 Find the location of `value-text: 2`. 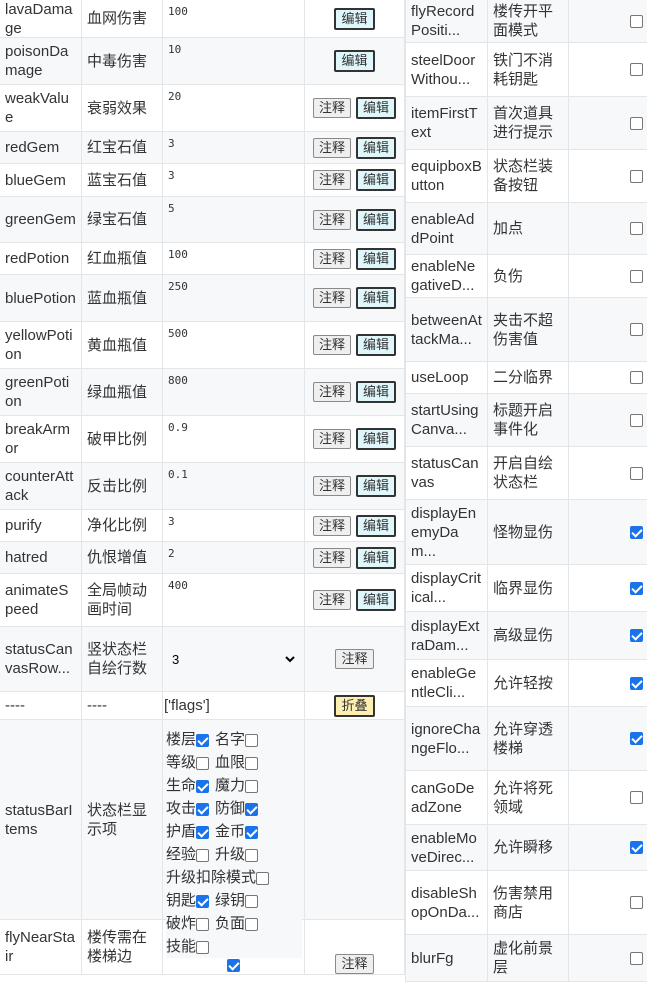

value-text: 2 is located at coordinates (171, 553).